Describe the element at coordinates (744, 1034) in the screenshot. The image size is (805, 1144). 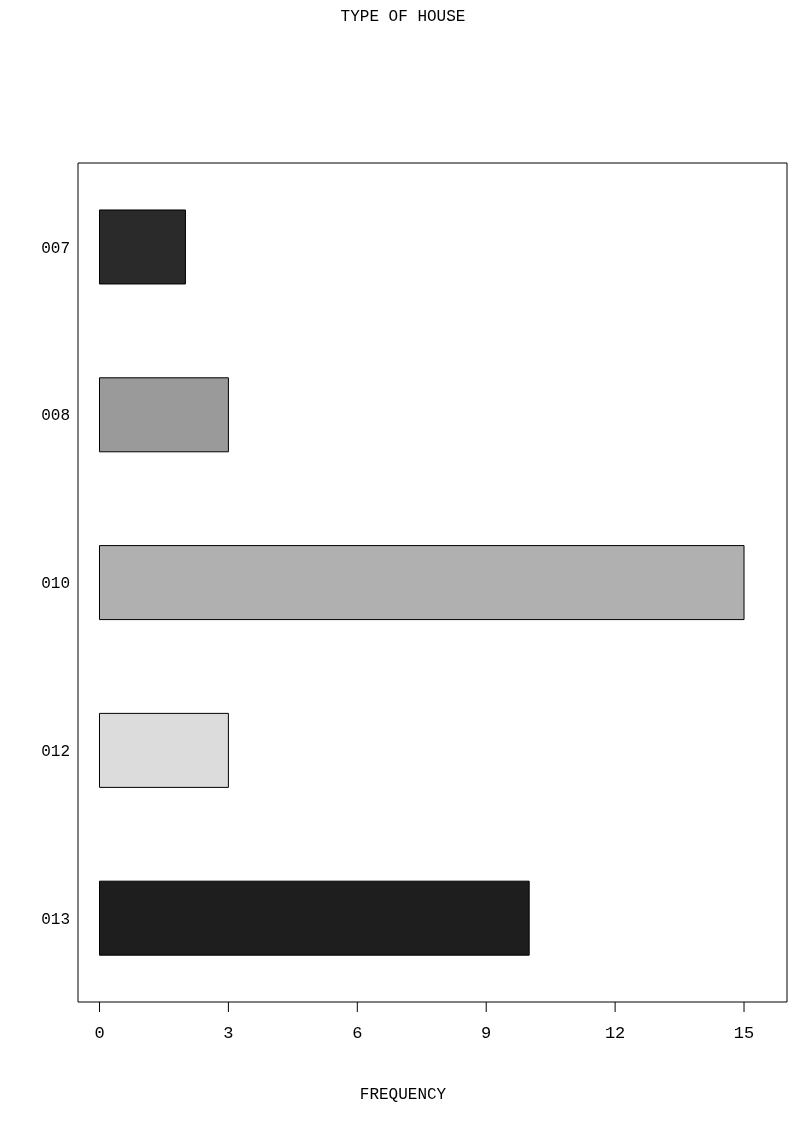
I see `x-tick-label: 15` at that location.